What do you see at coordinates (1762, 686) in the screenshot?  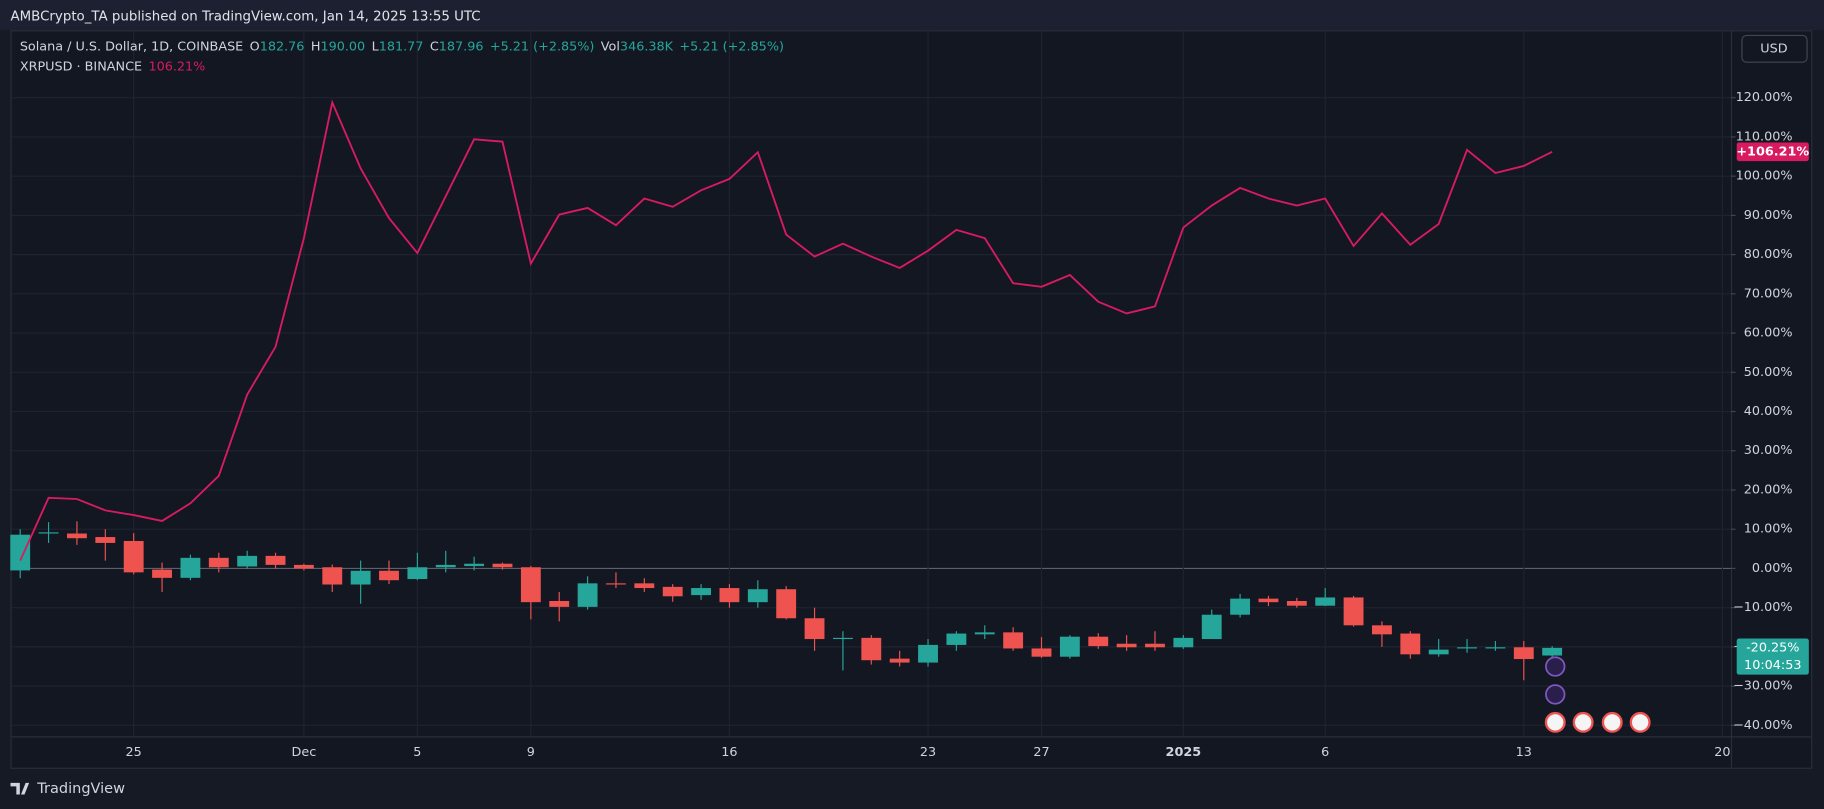 I see `y-tick-label: −30.00%` at bounding box center [1762, 686].